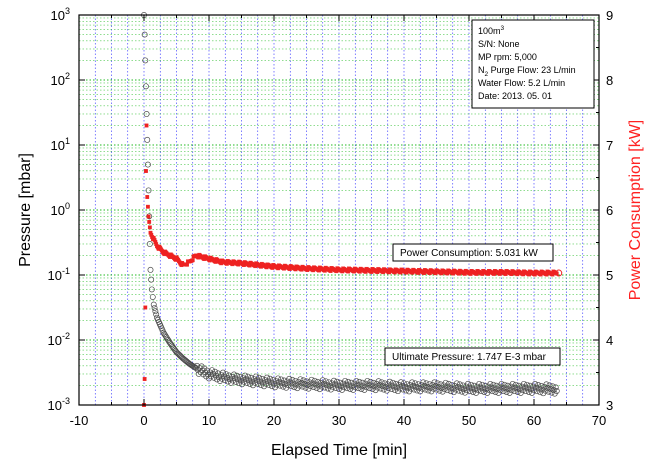  What do you see at coordinates (143, 420) in the screenshot?
I see `x-tick-label: 0` at bounding box center [143, 420].